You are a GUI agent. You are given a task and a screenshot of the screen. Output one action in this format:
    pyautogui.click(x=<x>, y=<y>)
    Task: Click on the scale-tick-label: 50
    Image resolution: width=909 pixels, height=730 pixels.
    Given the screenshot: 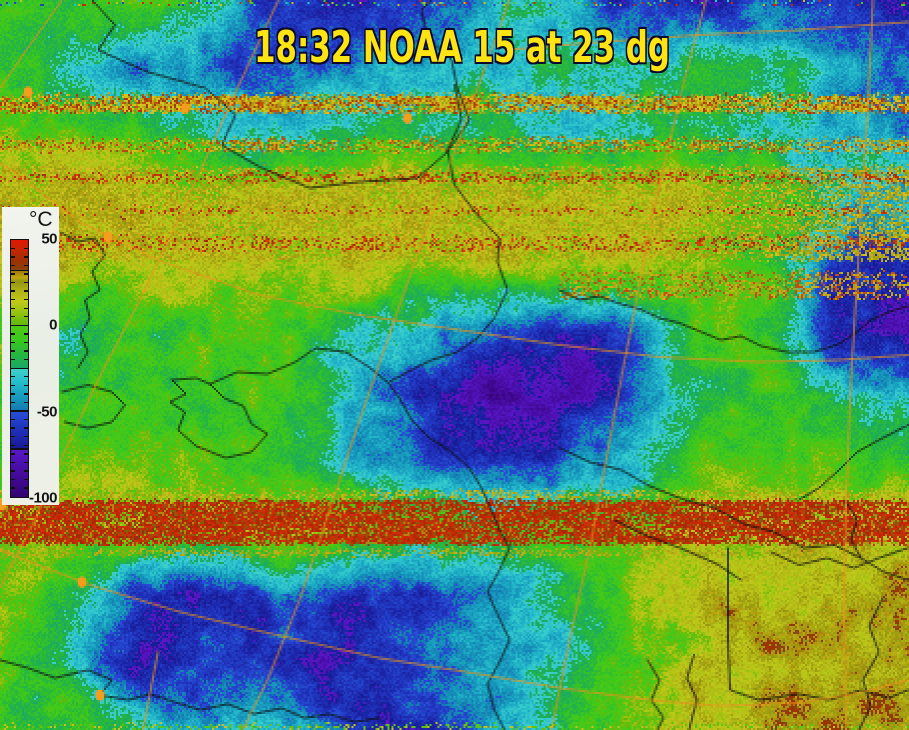 What is the action you would take?
    pyautogui.click(x=49, y=239)
    